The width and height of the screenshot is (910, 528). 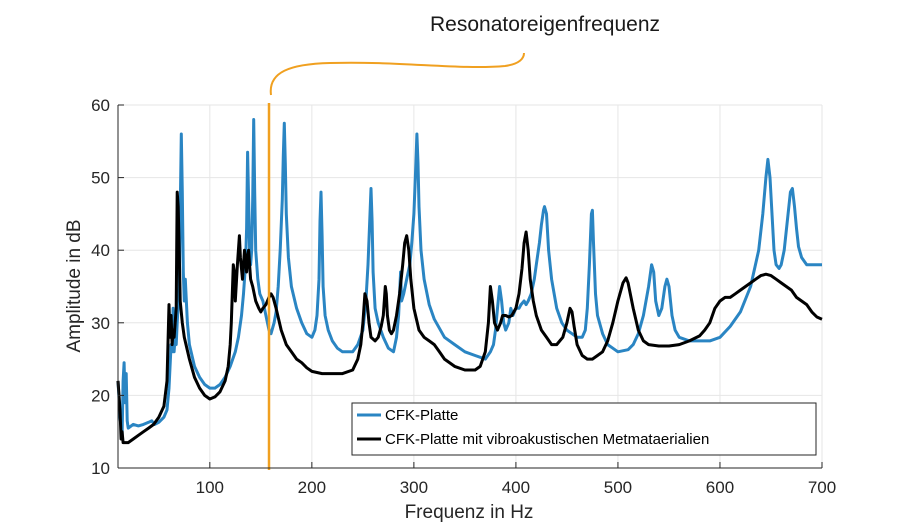 I want to click on x-tick-label: 600, so click(x=720, y=487).